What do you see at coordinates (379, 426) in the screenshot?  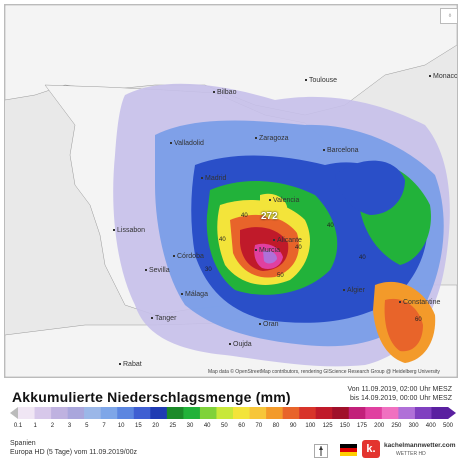 I see `scale-label: 200` at bounding box center [379, 426].